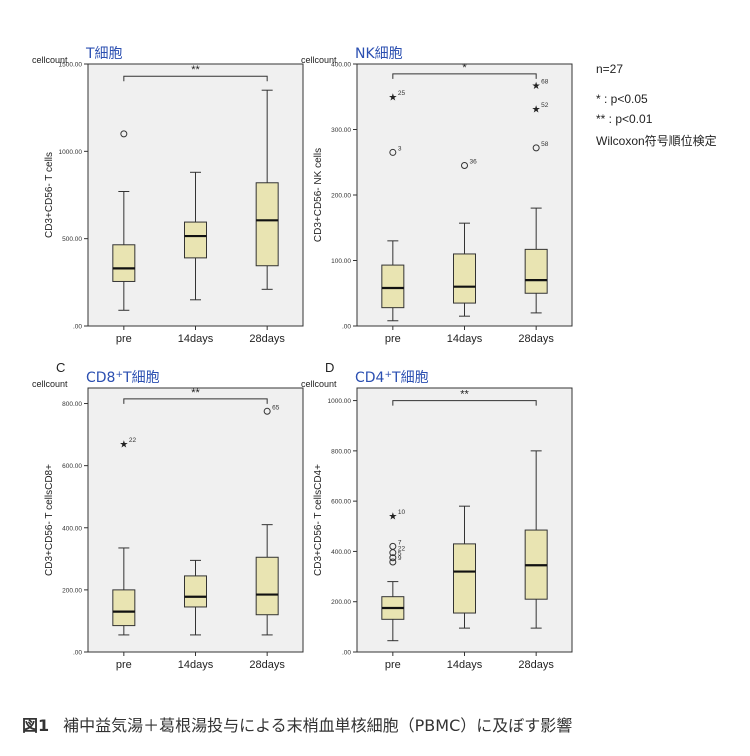  What do you see at coordinates (624, 119) in the screenshot?
I see `significance-legend-2: ** : p<0.01` at bounding box center [624, 119].